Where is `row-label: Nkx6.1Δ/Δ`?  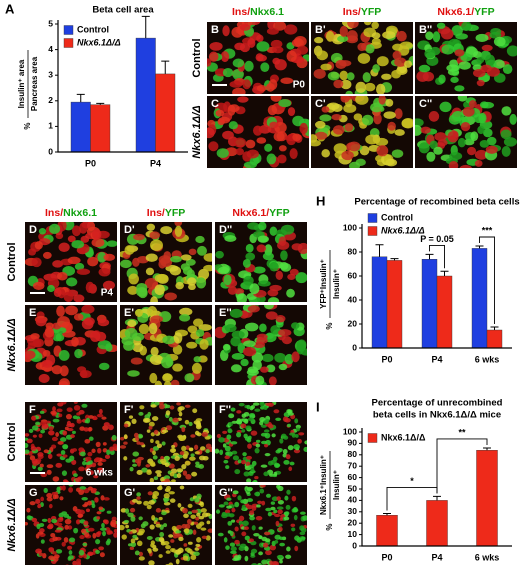 row-label: Nkx6.1Δ/Δ is located at coordinates (197, 131).